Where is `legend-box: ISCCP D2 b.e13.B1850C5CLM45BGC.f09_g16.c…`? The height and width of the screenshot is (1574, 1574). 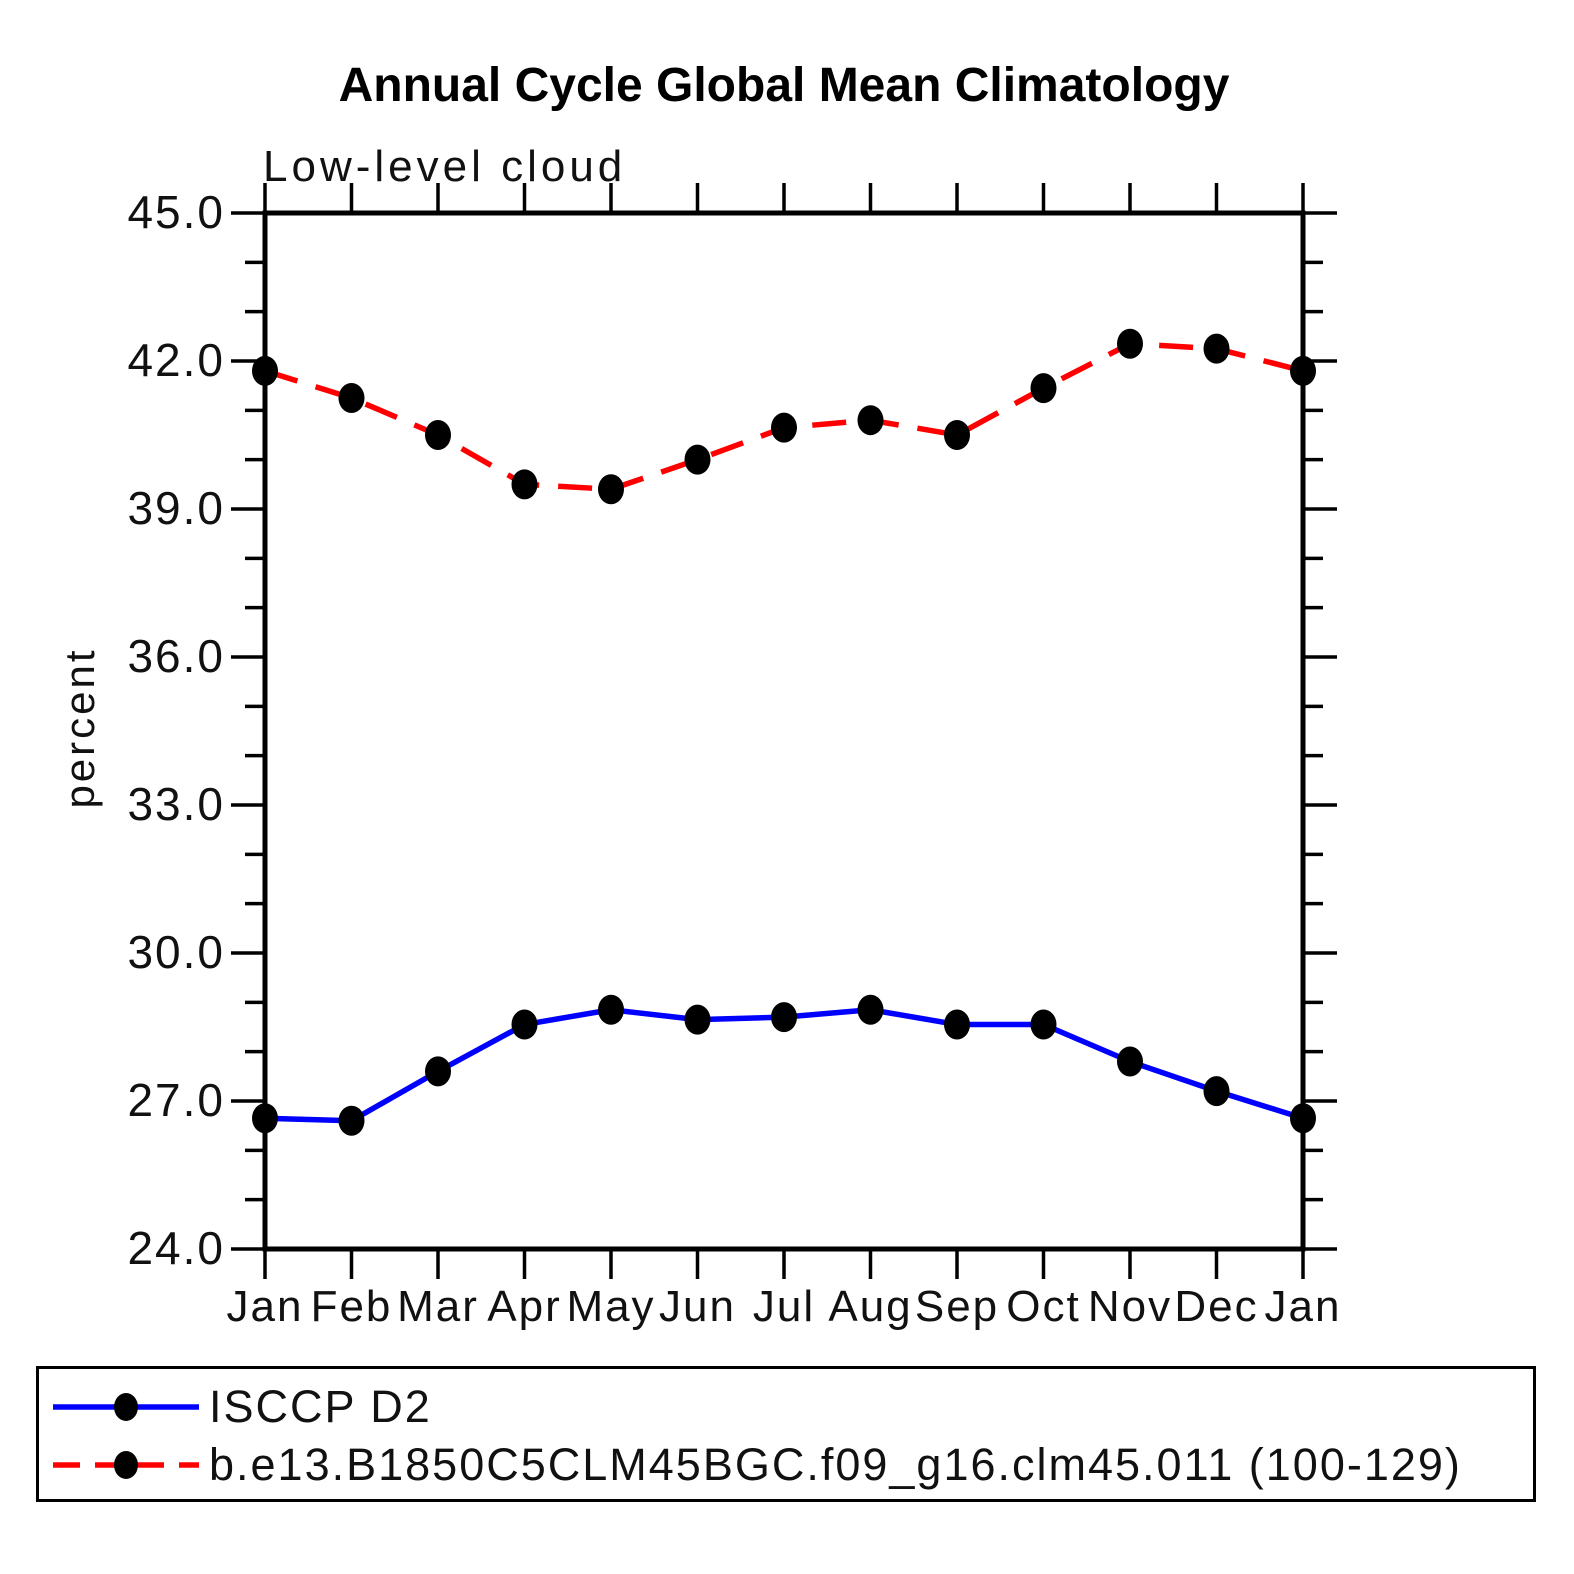
legend-box: ISCCP D2 b.e13.B1850C5CLM45BGC.f09_g16.c… is located at coordinates (786, 1434).